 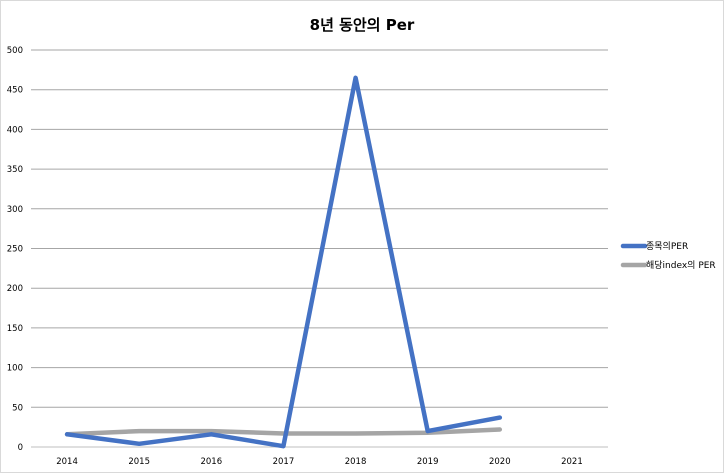 I want to click on y-axis-ticks: 0 50 100 150 200 250 300 350 400 450 500, so click(x=15, y=249).